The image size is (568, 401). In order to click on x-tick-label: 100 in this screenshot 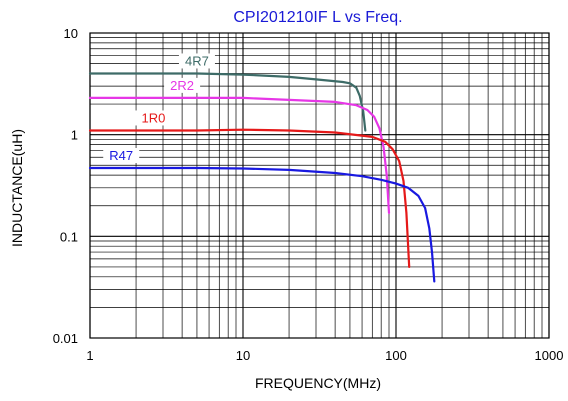, I will do `click(396, 355)`.